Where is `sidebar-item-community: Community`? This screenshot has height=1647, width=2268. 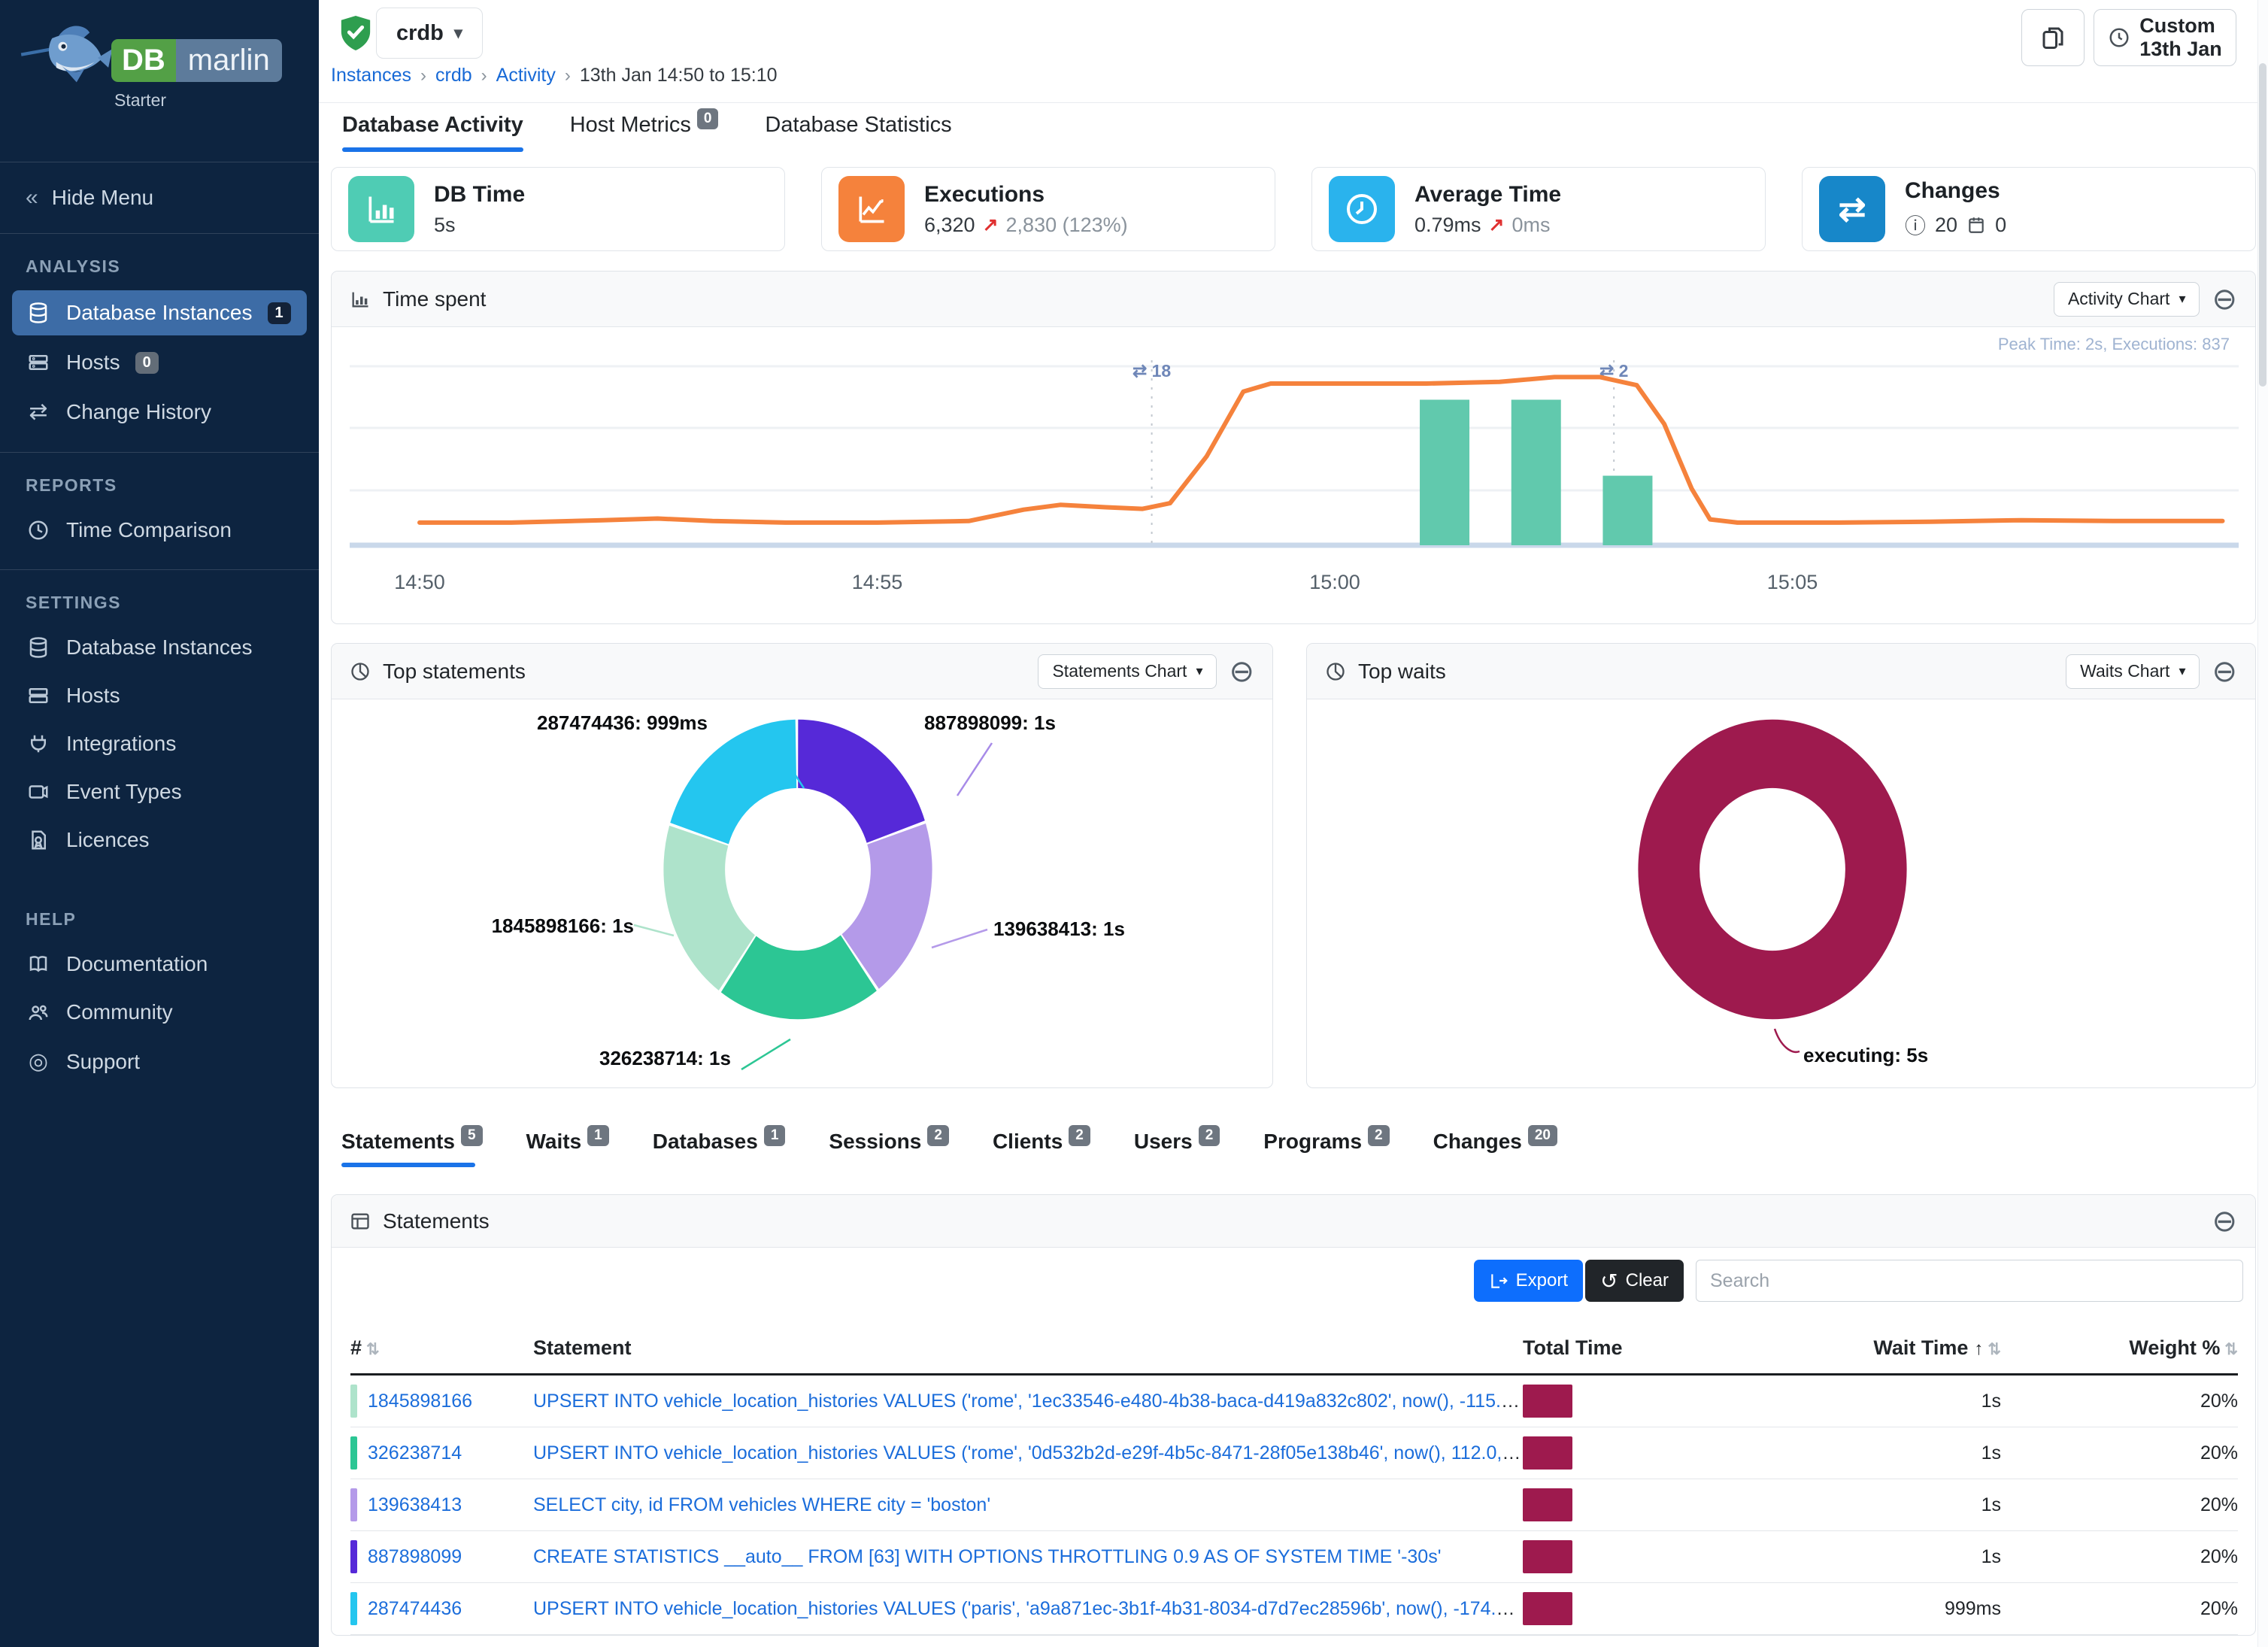
sidebar-item-community: Community is located at coordinates (159, 1012).